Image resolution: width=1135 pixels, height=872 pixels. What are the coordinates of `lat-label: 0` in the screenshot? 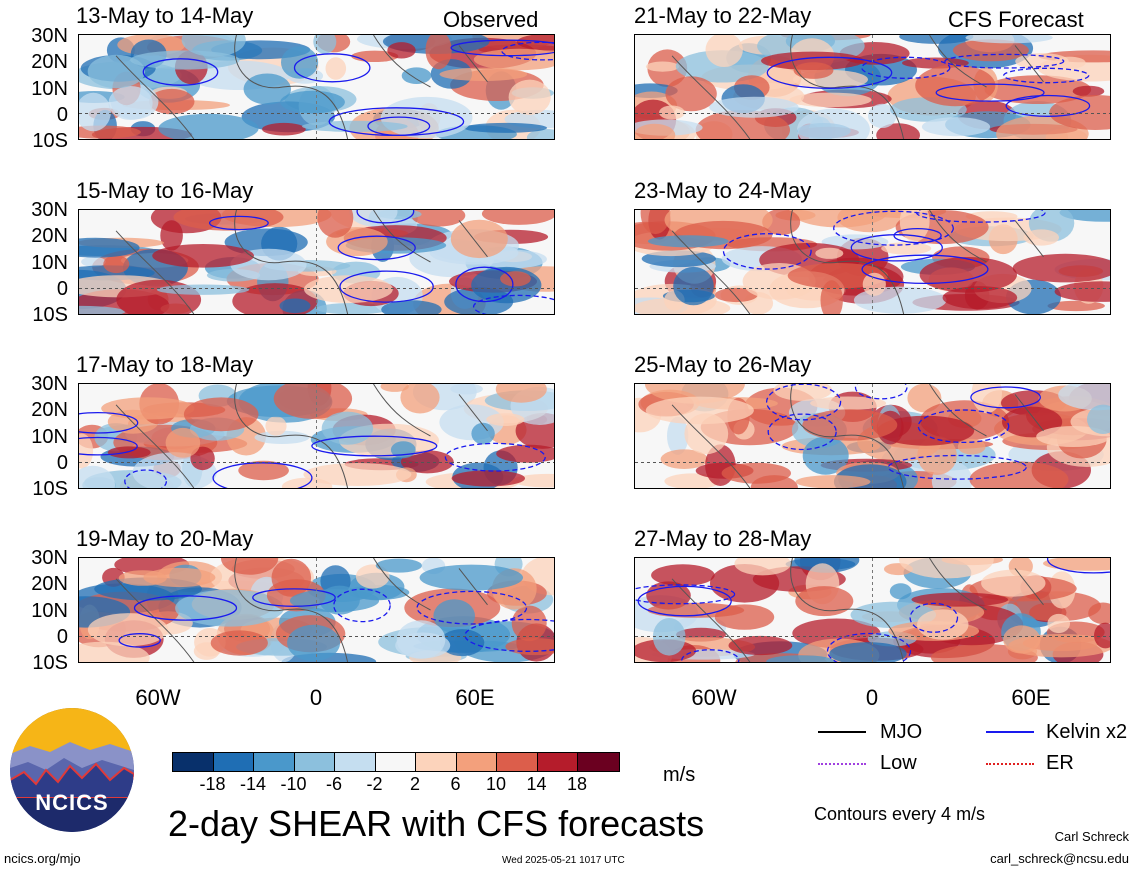 It's located at (62, 289).